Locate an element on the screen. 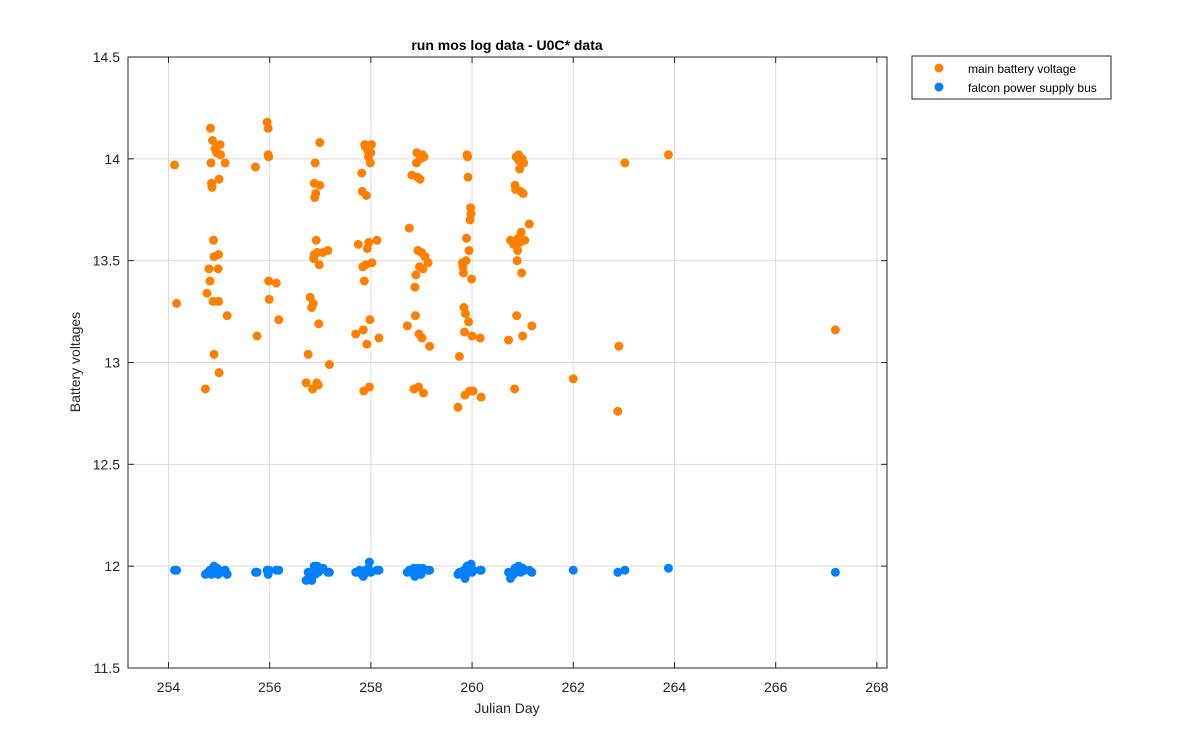 Image resolution: width=1200 pixels, height=750 pixels. x-tick-label: 260 is located at coordinates (472, 687).